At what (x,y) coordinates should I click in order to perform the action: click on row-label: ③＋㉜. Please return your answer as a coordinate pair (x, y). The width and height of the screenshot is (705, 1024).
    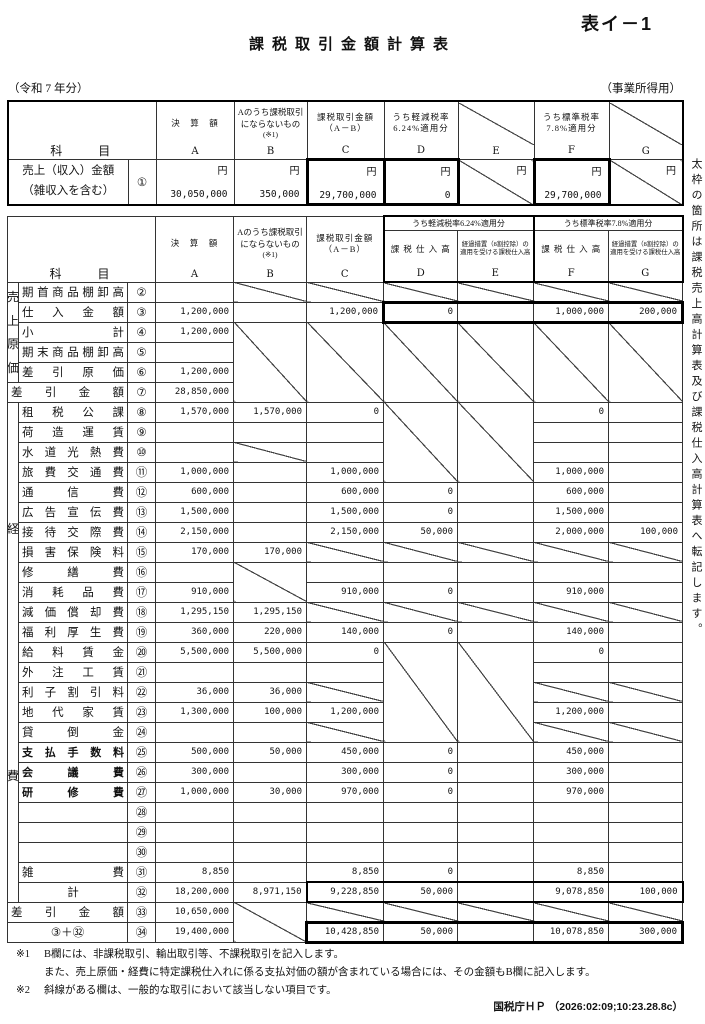
    Looking at the image, I should click on (67, 932).